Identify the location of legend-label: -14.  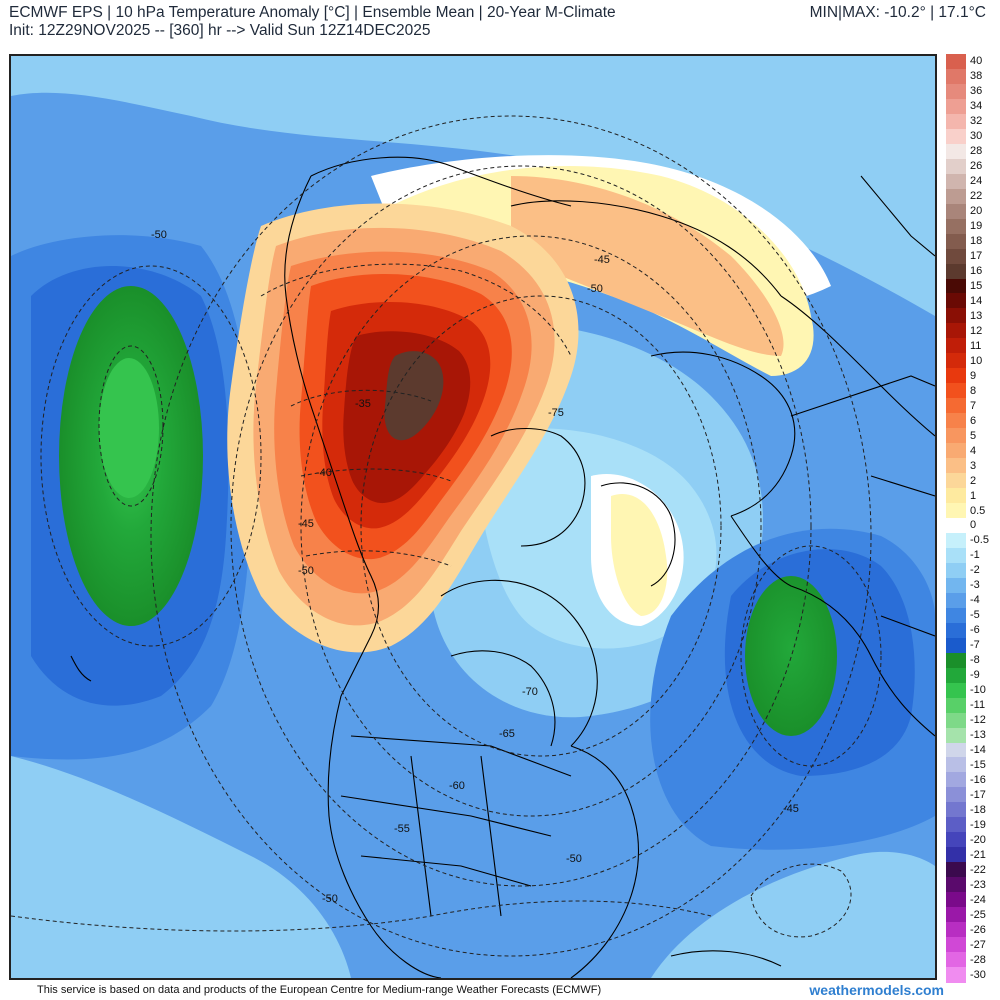
(978, 750).